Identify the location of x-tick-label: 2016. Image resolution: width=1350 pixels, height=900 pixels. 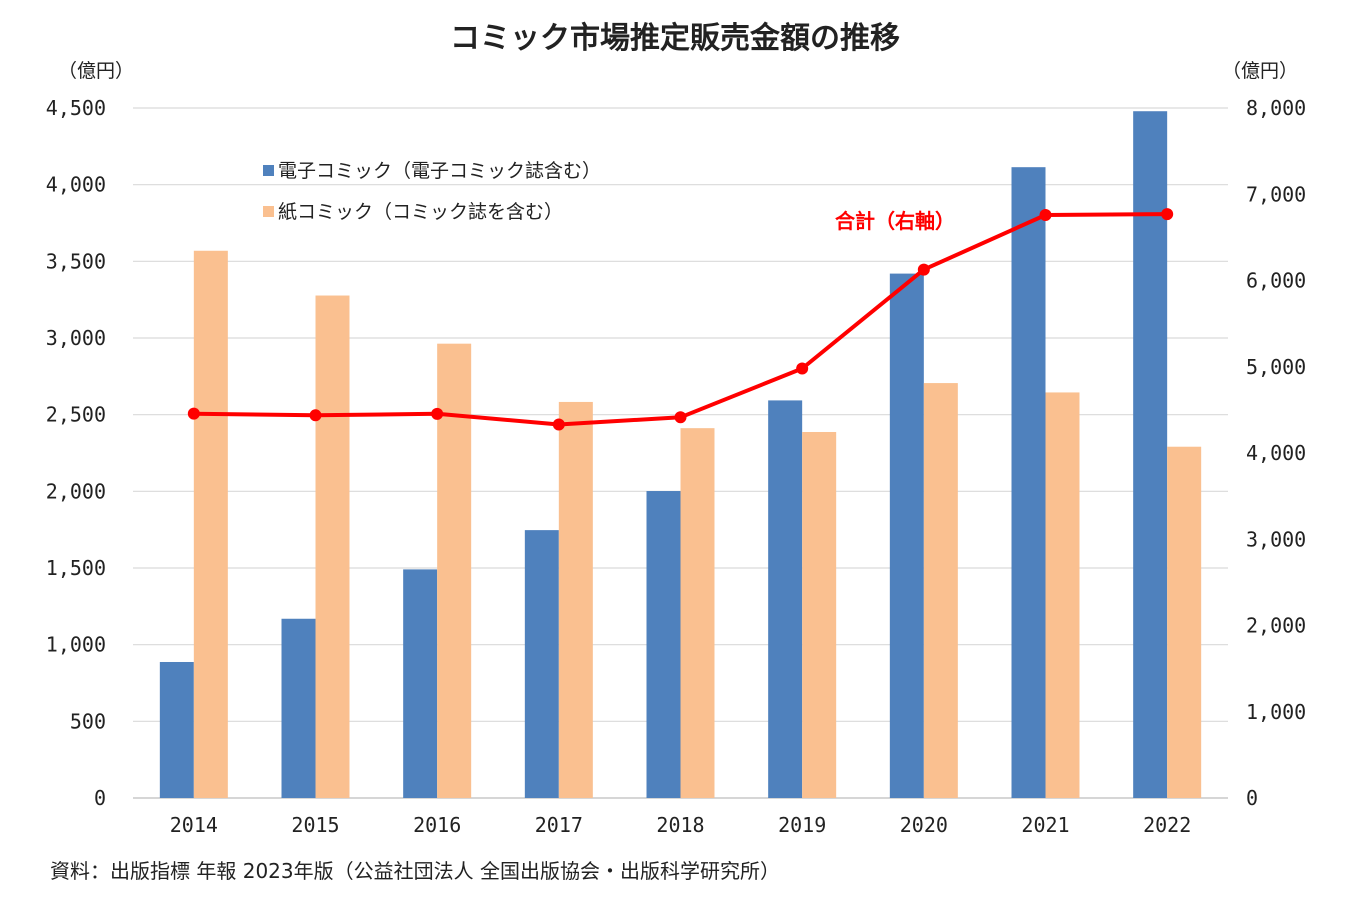
(437, 825).